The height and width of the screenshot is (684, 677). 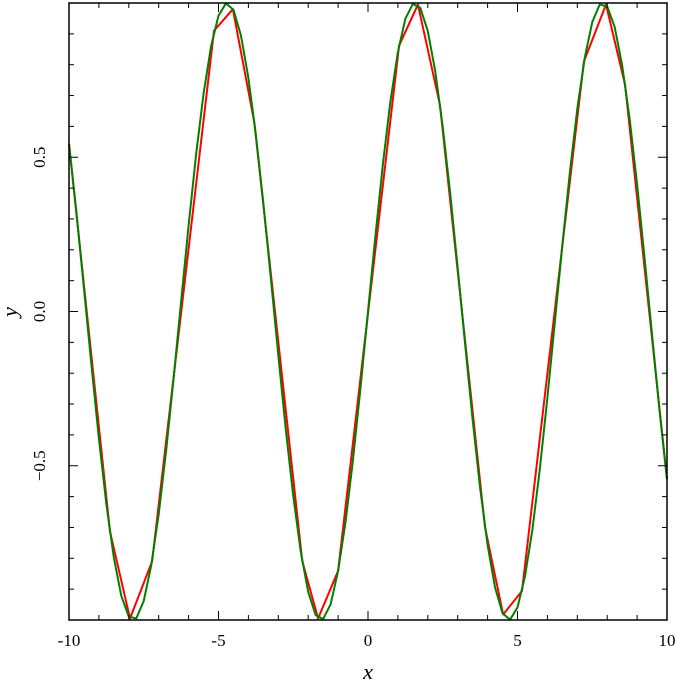 I want to click on x-tick-label: 0, so click(x=368, y=640).